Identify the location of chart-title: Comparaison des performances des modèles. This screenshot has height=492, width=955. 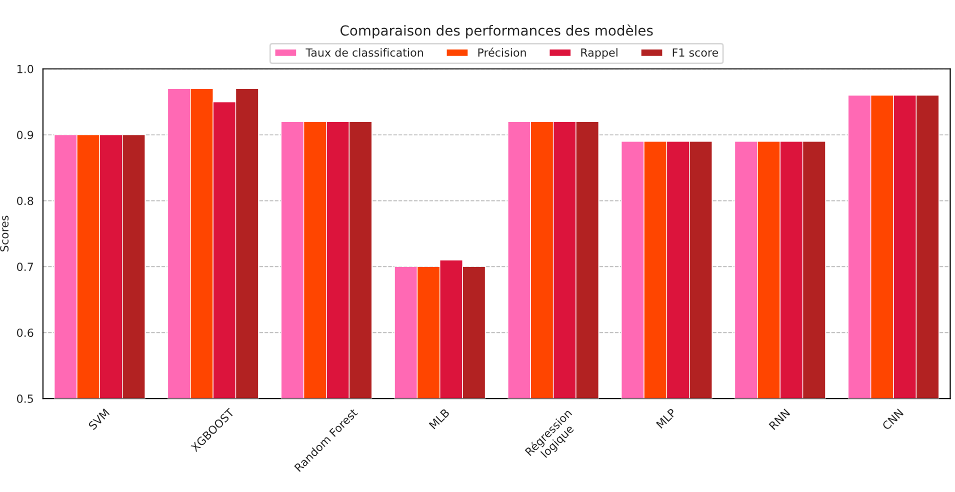
(496, 31).